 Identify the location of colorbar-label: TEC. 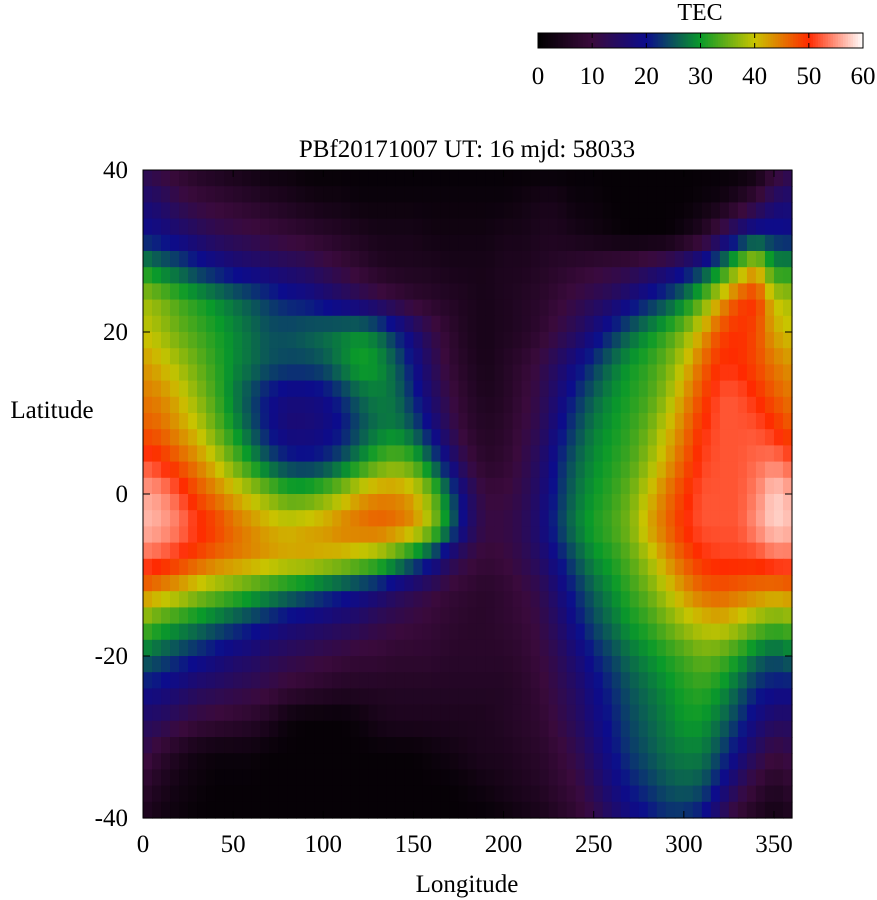
(699, 13).